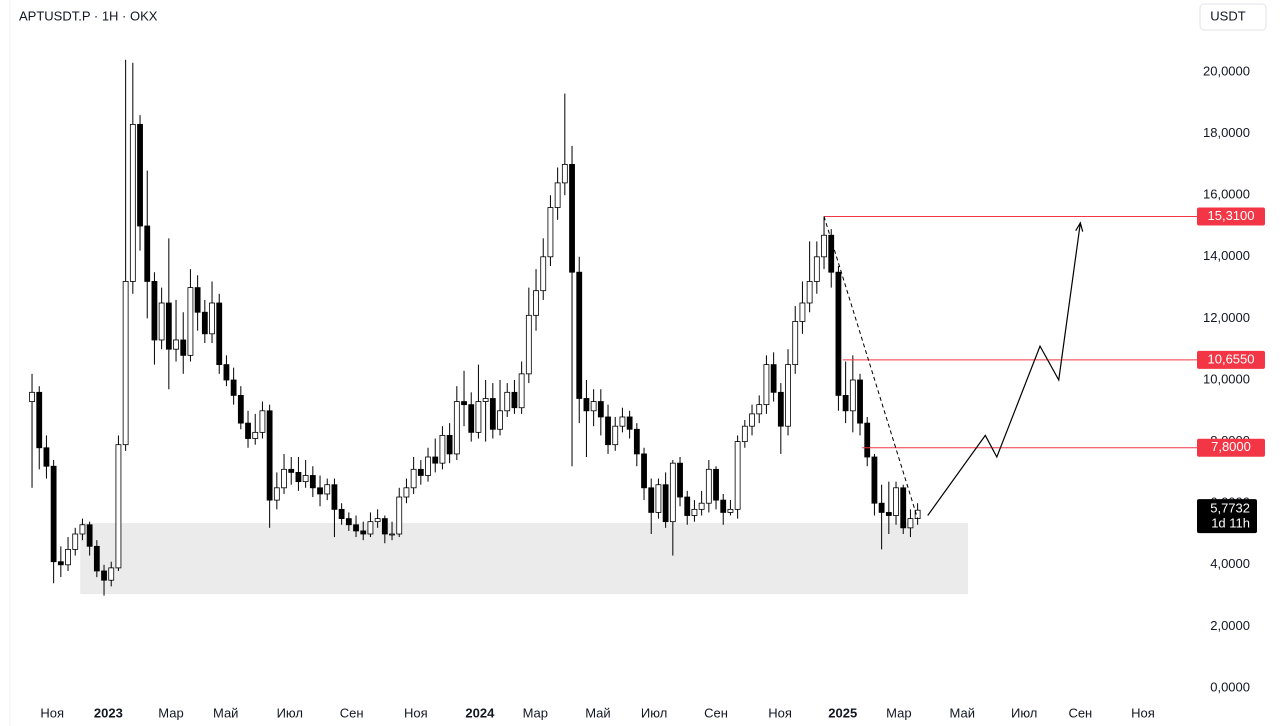 The image size is (1280, 726). Describe the element at coordinates (1024, 712) in the screenshot. I see `x-tick-label: Июл` at that location.